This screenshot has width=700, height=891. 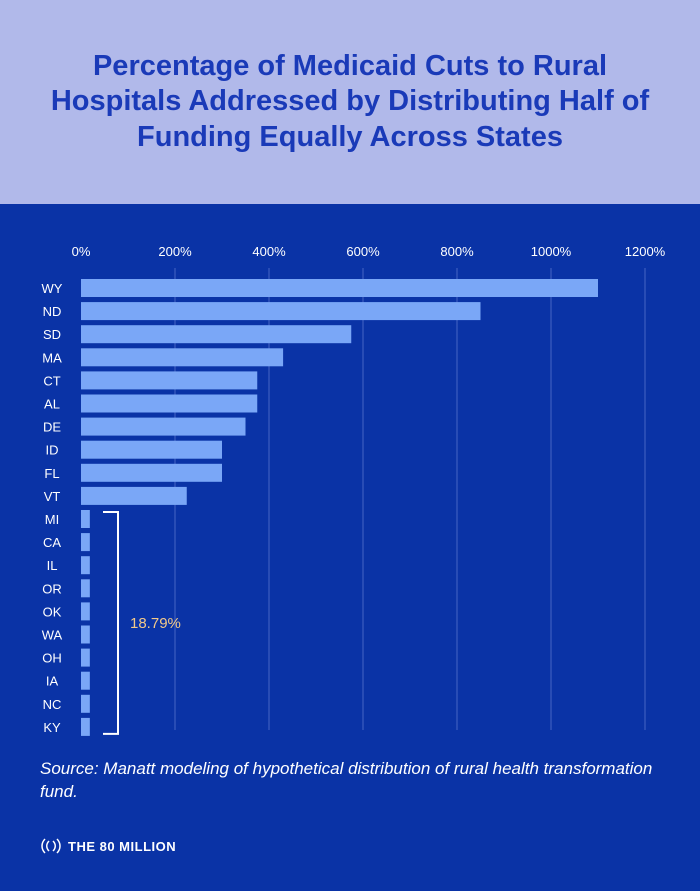 What do you see at coordinates (85, 680) in the screenshot?
I see `bar-ia` at bounding box center [85, 680].